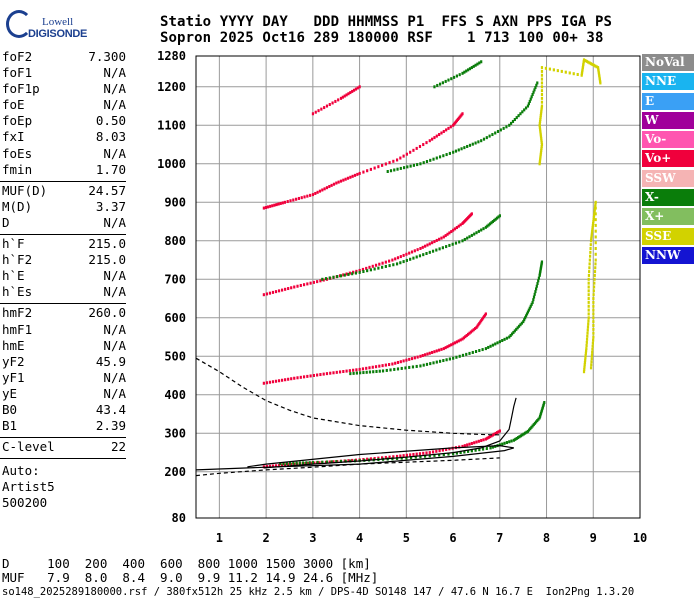 Image resolution: width=700 pixels, height=600 pixels. What do you see at coordinates (17, 329) in the screenshot?
I see `param-name: hmF1` at bounding box center [17, 329].